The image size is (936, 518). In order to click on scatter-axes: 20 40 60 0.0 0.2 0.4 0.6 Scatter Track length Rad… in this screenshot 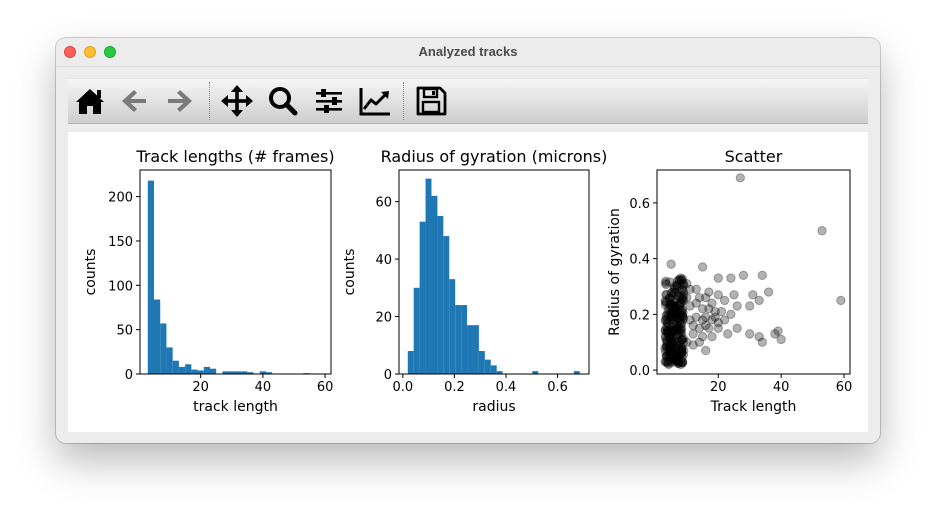, I will do `click(729, 281)`.